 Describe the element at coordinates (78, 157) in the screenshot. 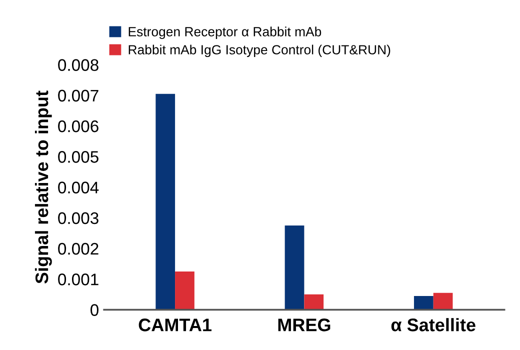

I see `y-tick-label: 0.005` at that location.